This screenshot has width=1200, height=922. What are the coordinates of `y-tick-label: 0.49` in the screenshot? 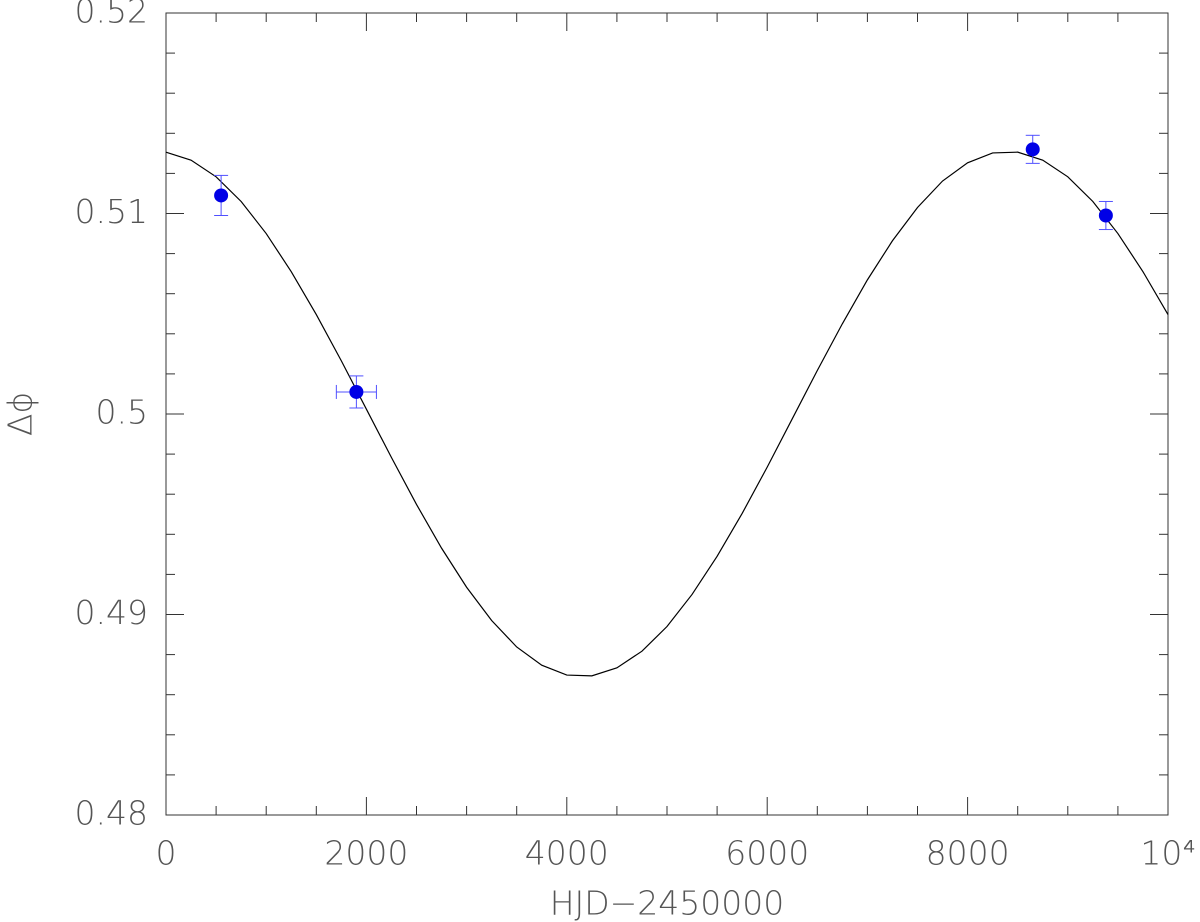 It's located at (111, 612).